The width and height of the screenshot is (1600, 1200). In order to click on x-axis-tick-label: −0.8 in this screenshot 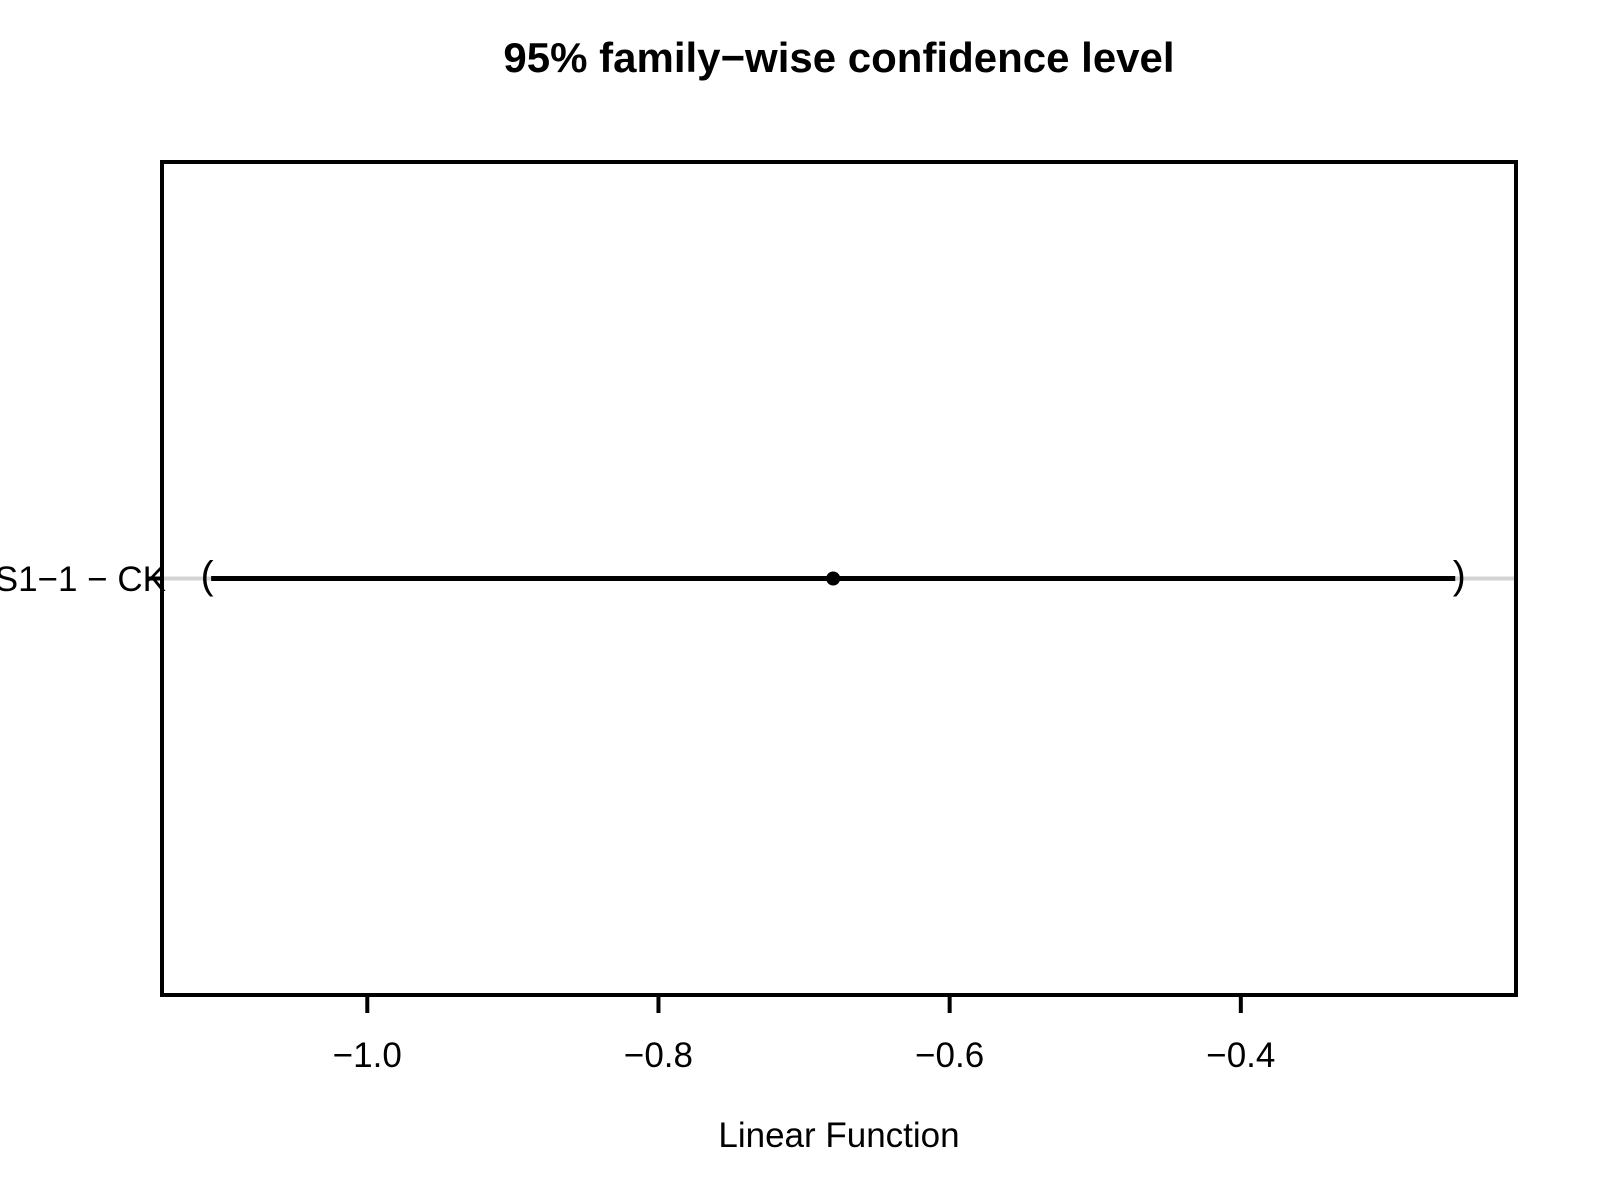, I will do `click(658, 1055)`.